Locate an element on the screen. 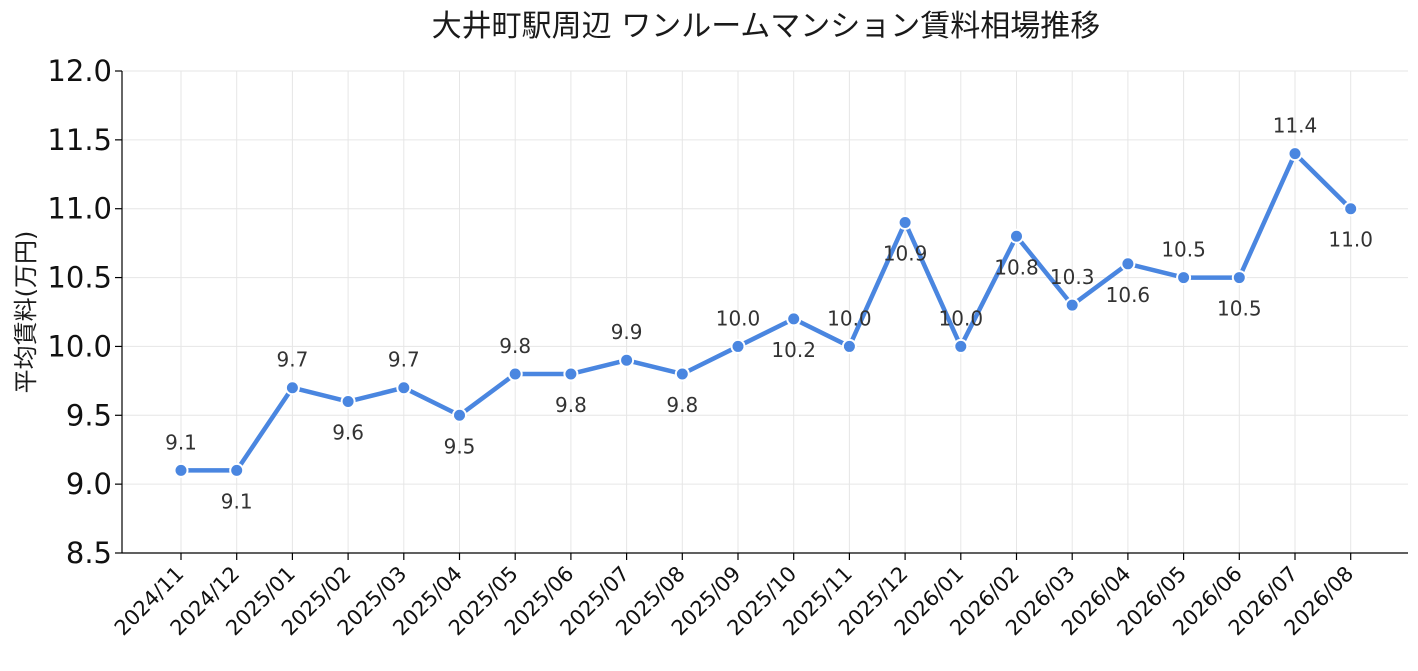 The width and height of the screenshot is (1418, 671). data-label: 10.8 is located at coordinates (1016, 267).